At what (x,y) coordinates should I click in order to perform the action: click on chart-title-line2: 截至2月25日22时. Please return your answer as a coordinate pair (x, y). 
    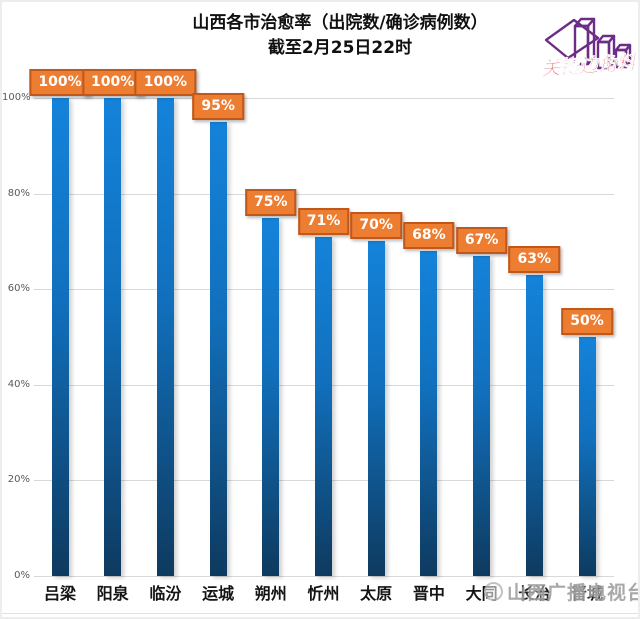
    Looking at the image, I should click on (340, 47).